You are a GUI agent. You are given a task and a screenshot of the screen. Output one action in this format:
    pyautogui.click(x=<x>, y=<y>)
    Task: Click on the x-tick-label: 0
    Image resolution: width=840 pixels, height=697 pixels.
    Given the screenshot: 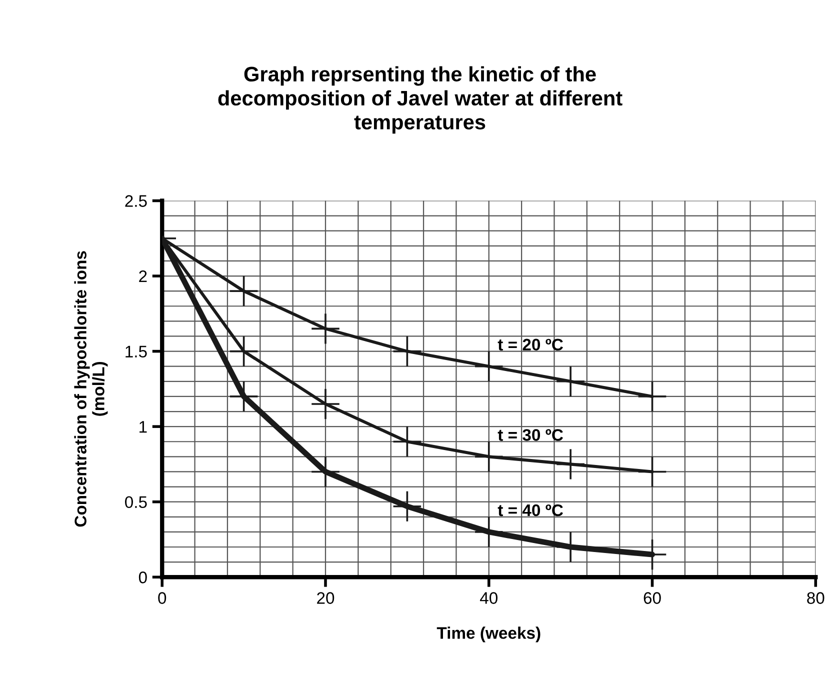 What is the action you would take?
    pyautogui.click(x=162, y=598)
    